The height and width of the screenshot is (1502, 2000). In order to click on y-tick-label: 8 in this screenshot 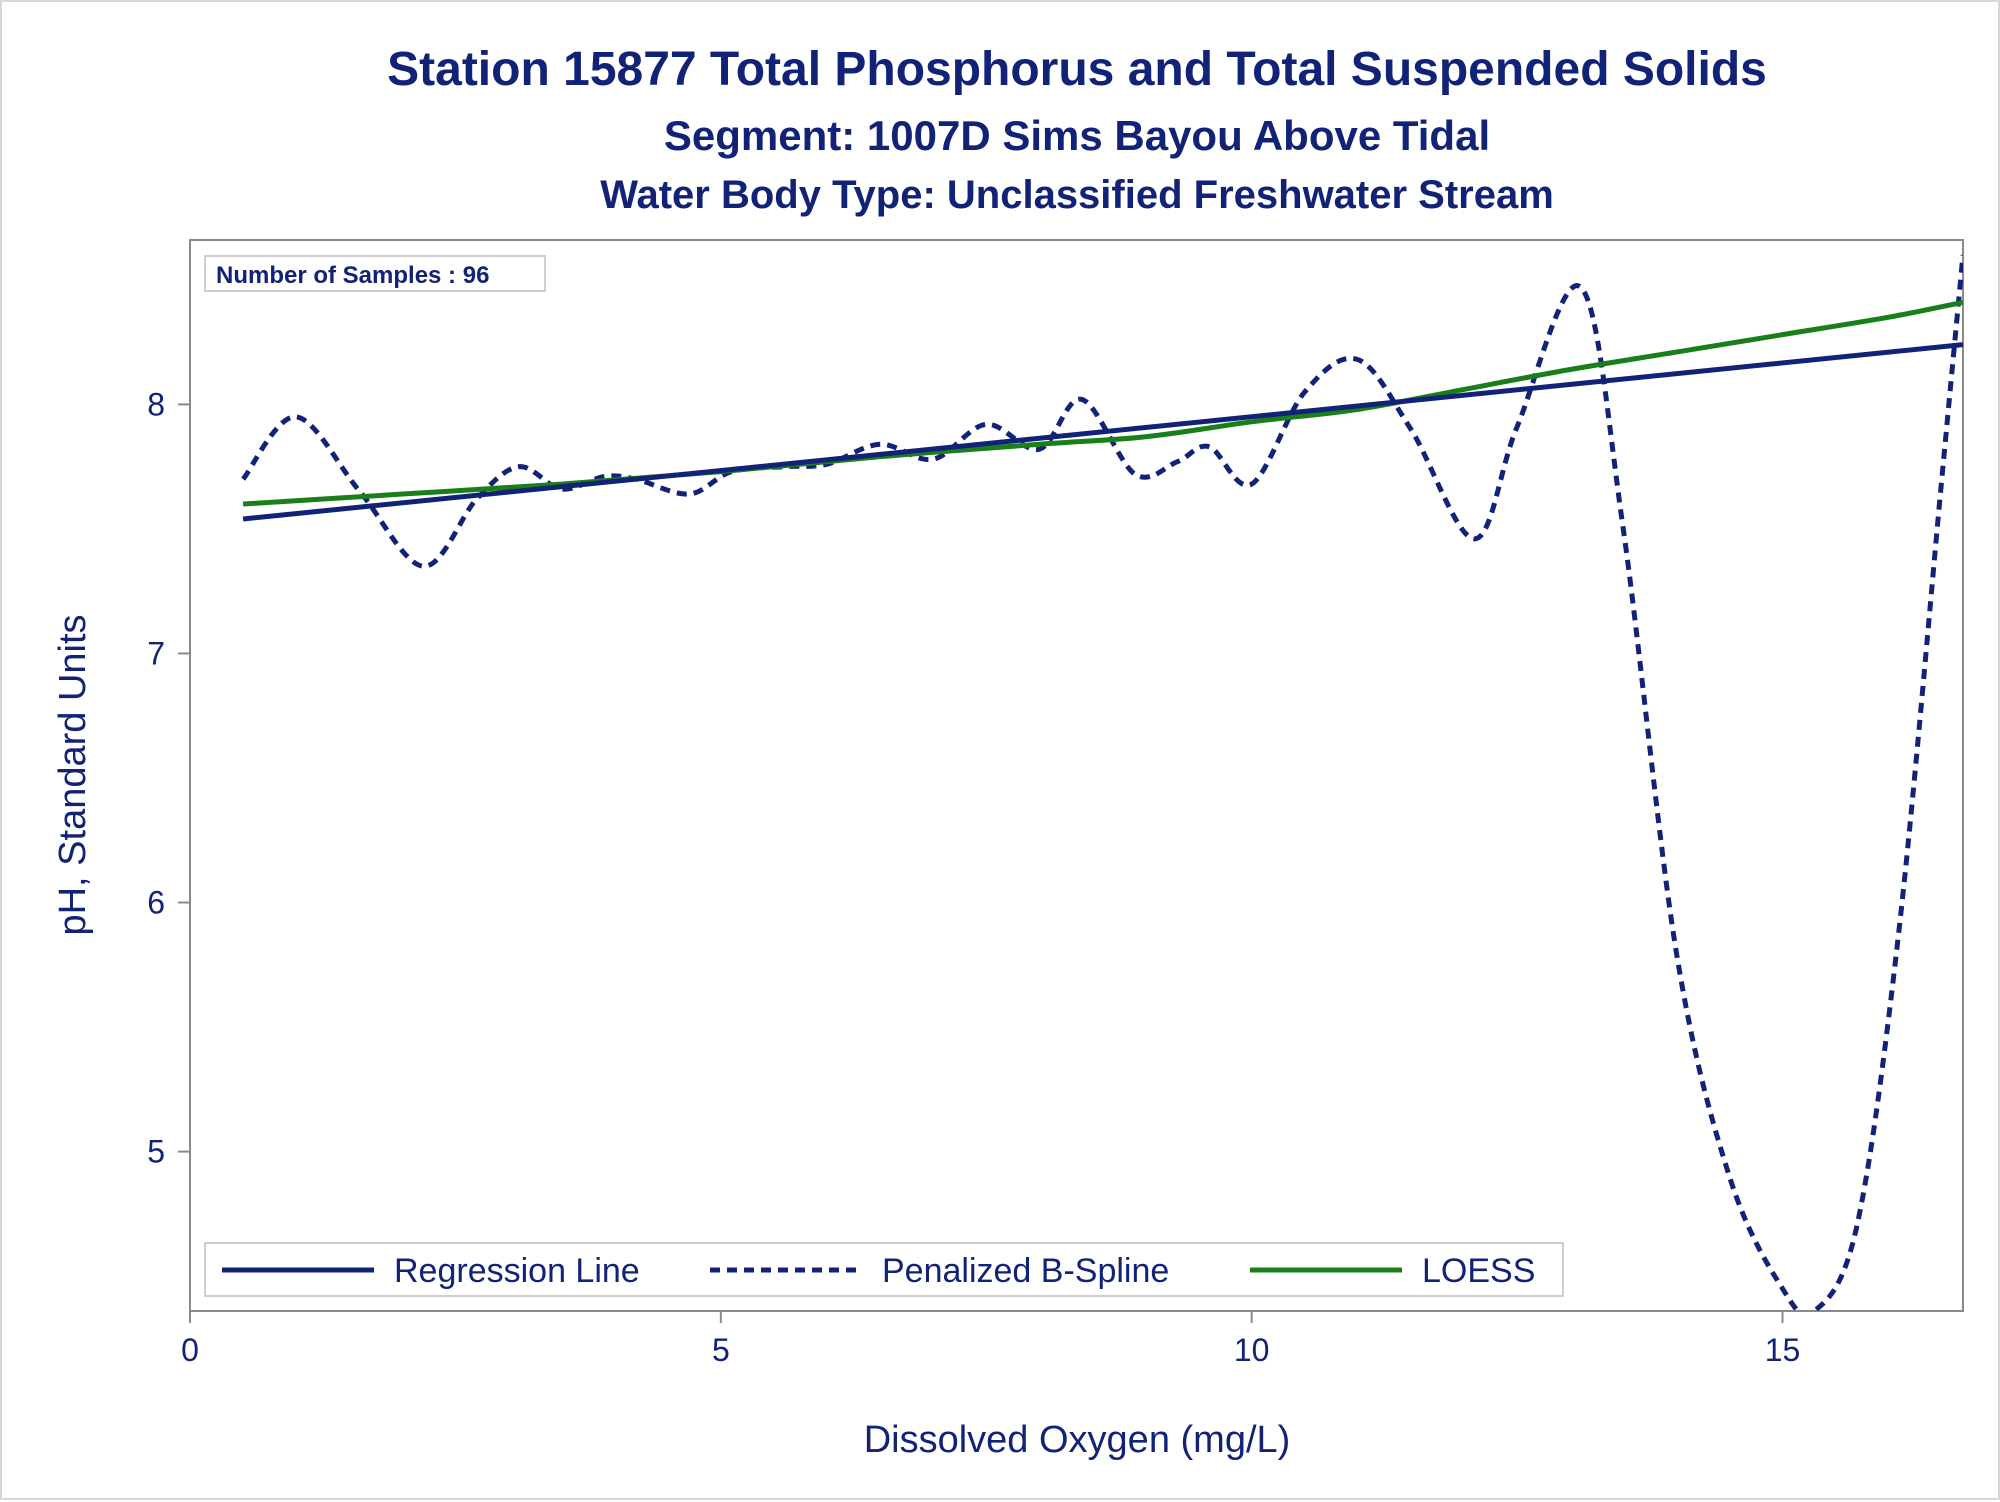, I will do `click(156, 404)`.